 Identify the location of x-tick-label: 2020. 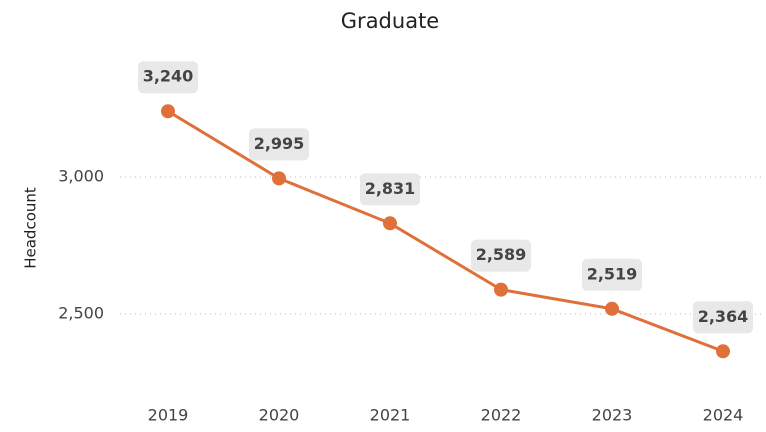
(279, 415).